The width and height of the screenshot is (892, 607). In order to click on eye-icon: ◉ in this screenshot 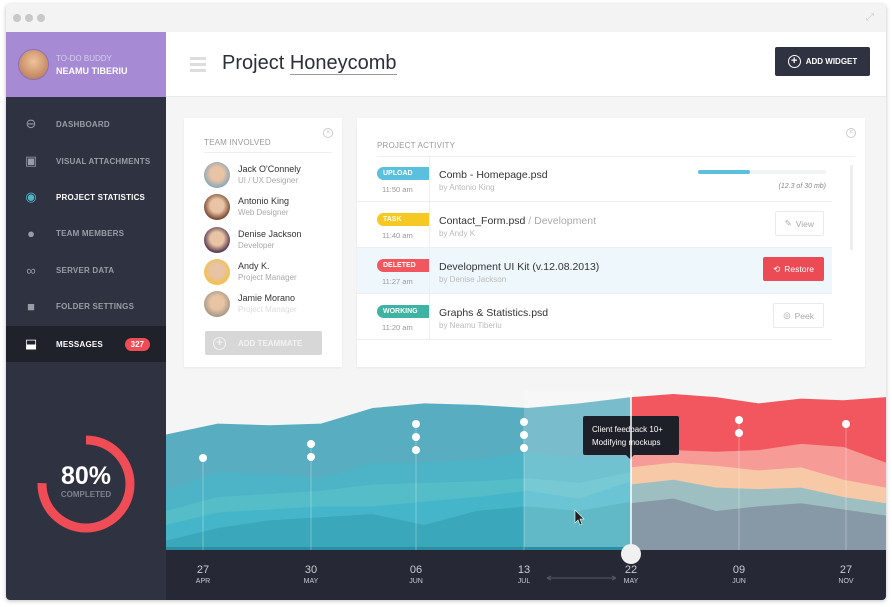, I will do `click(31, 196)`.